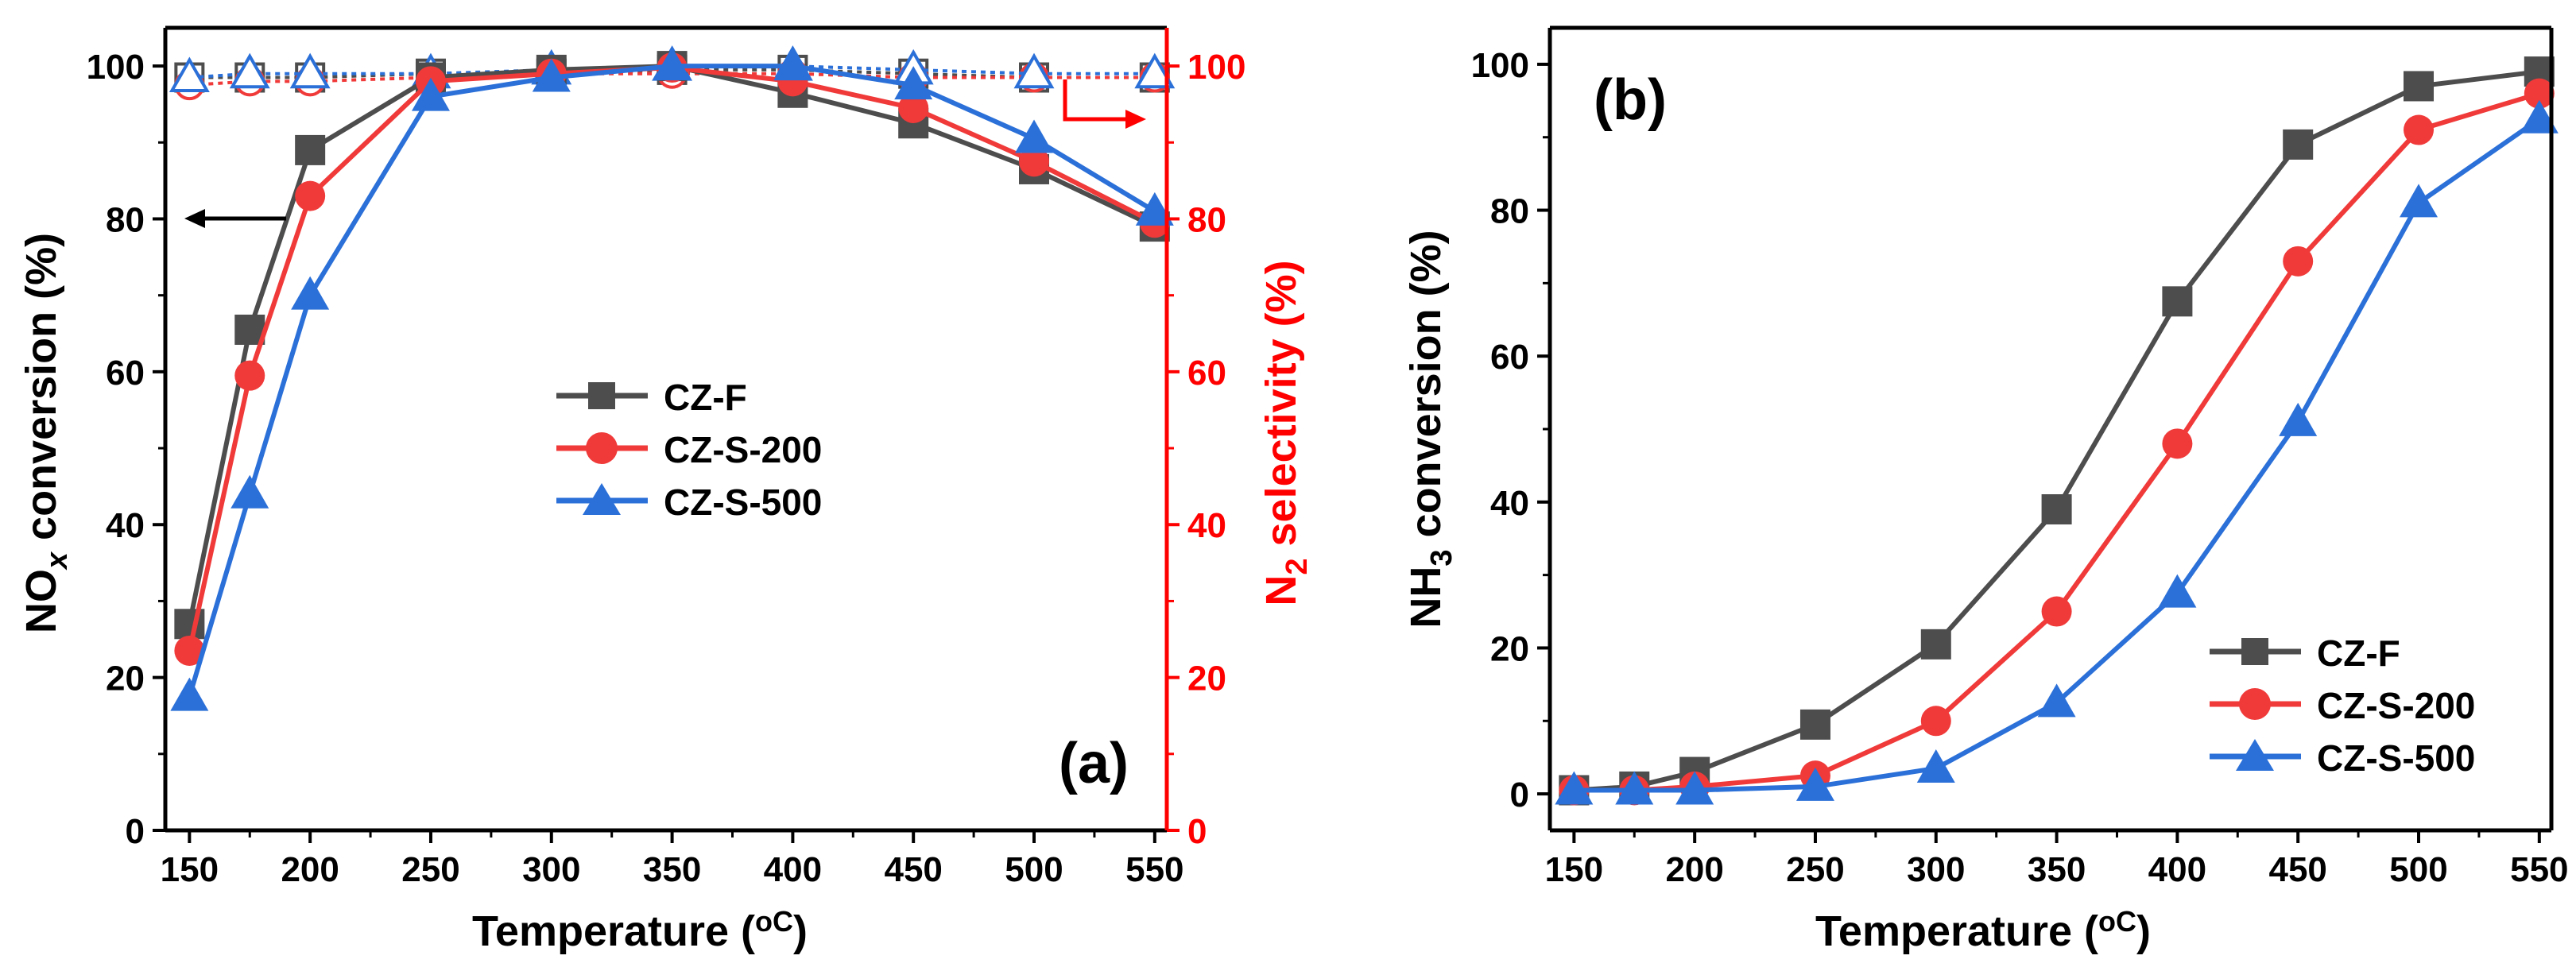 Image resolution: width=2576 pixels, height=971 pixels. Describe the element at coordinates (1094, 763) in the screenshot. I see `a-panel-label: (a)` at that location.